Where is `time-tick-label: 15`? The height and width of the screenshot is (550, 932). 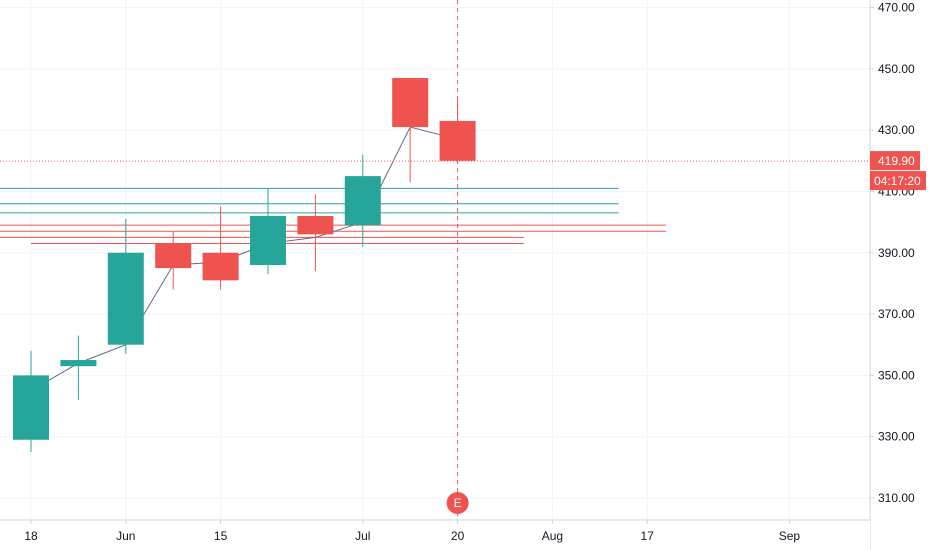 time-tick-label: 15 is located at coordinates (221, 536).